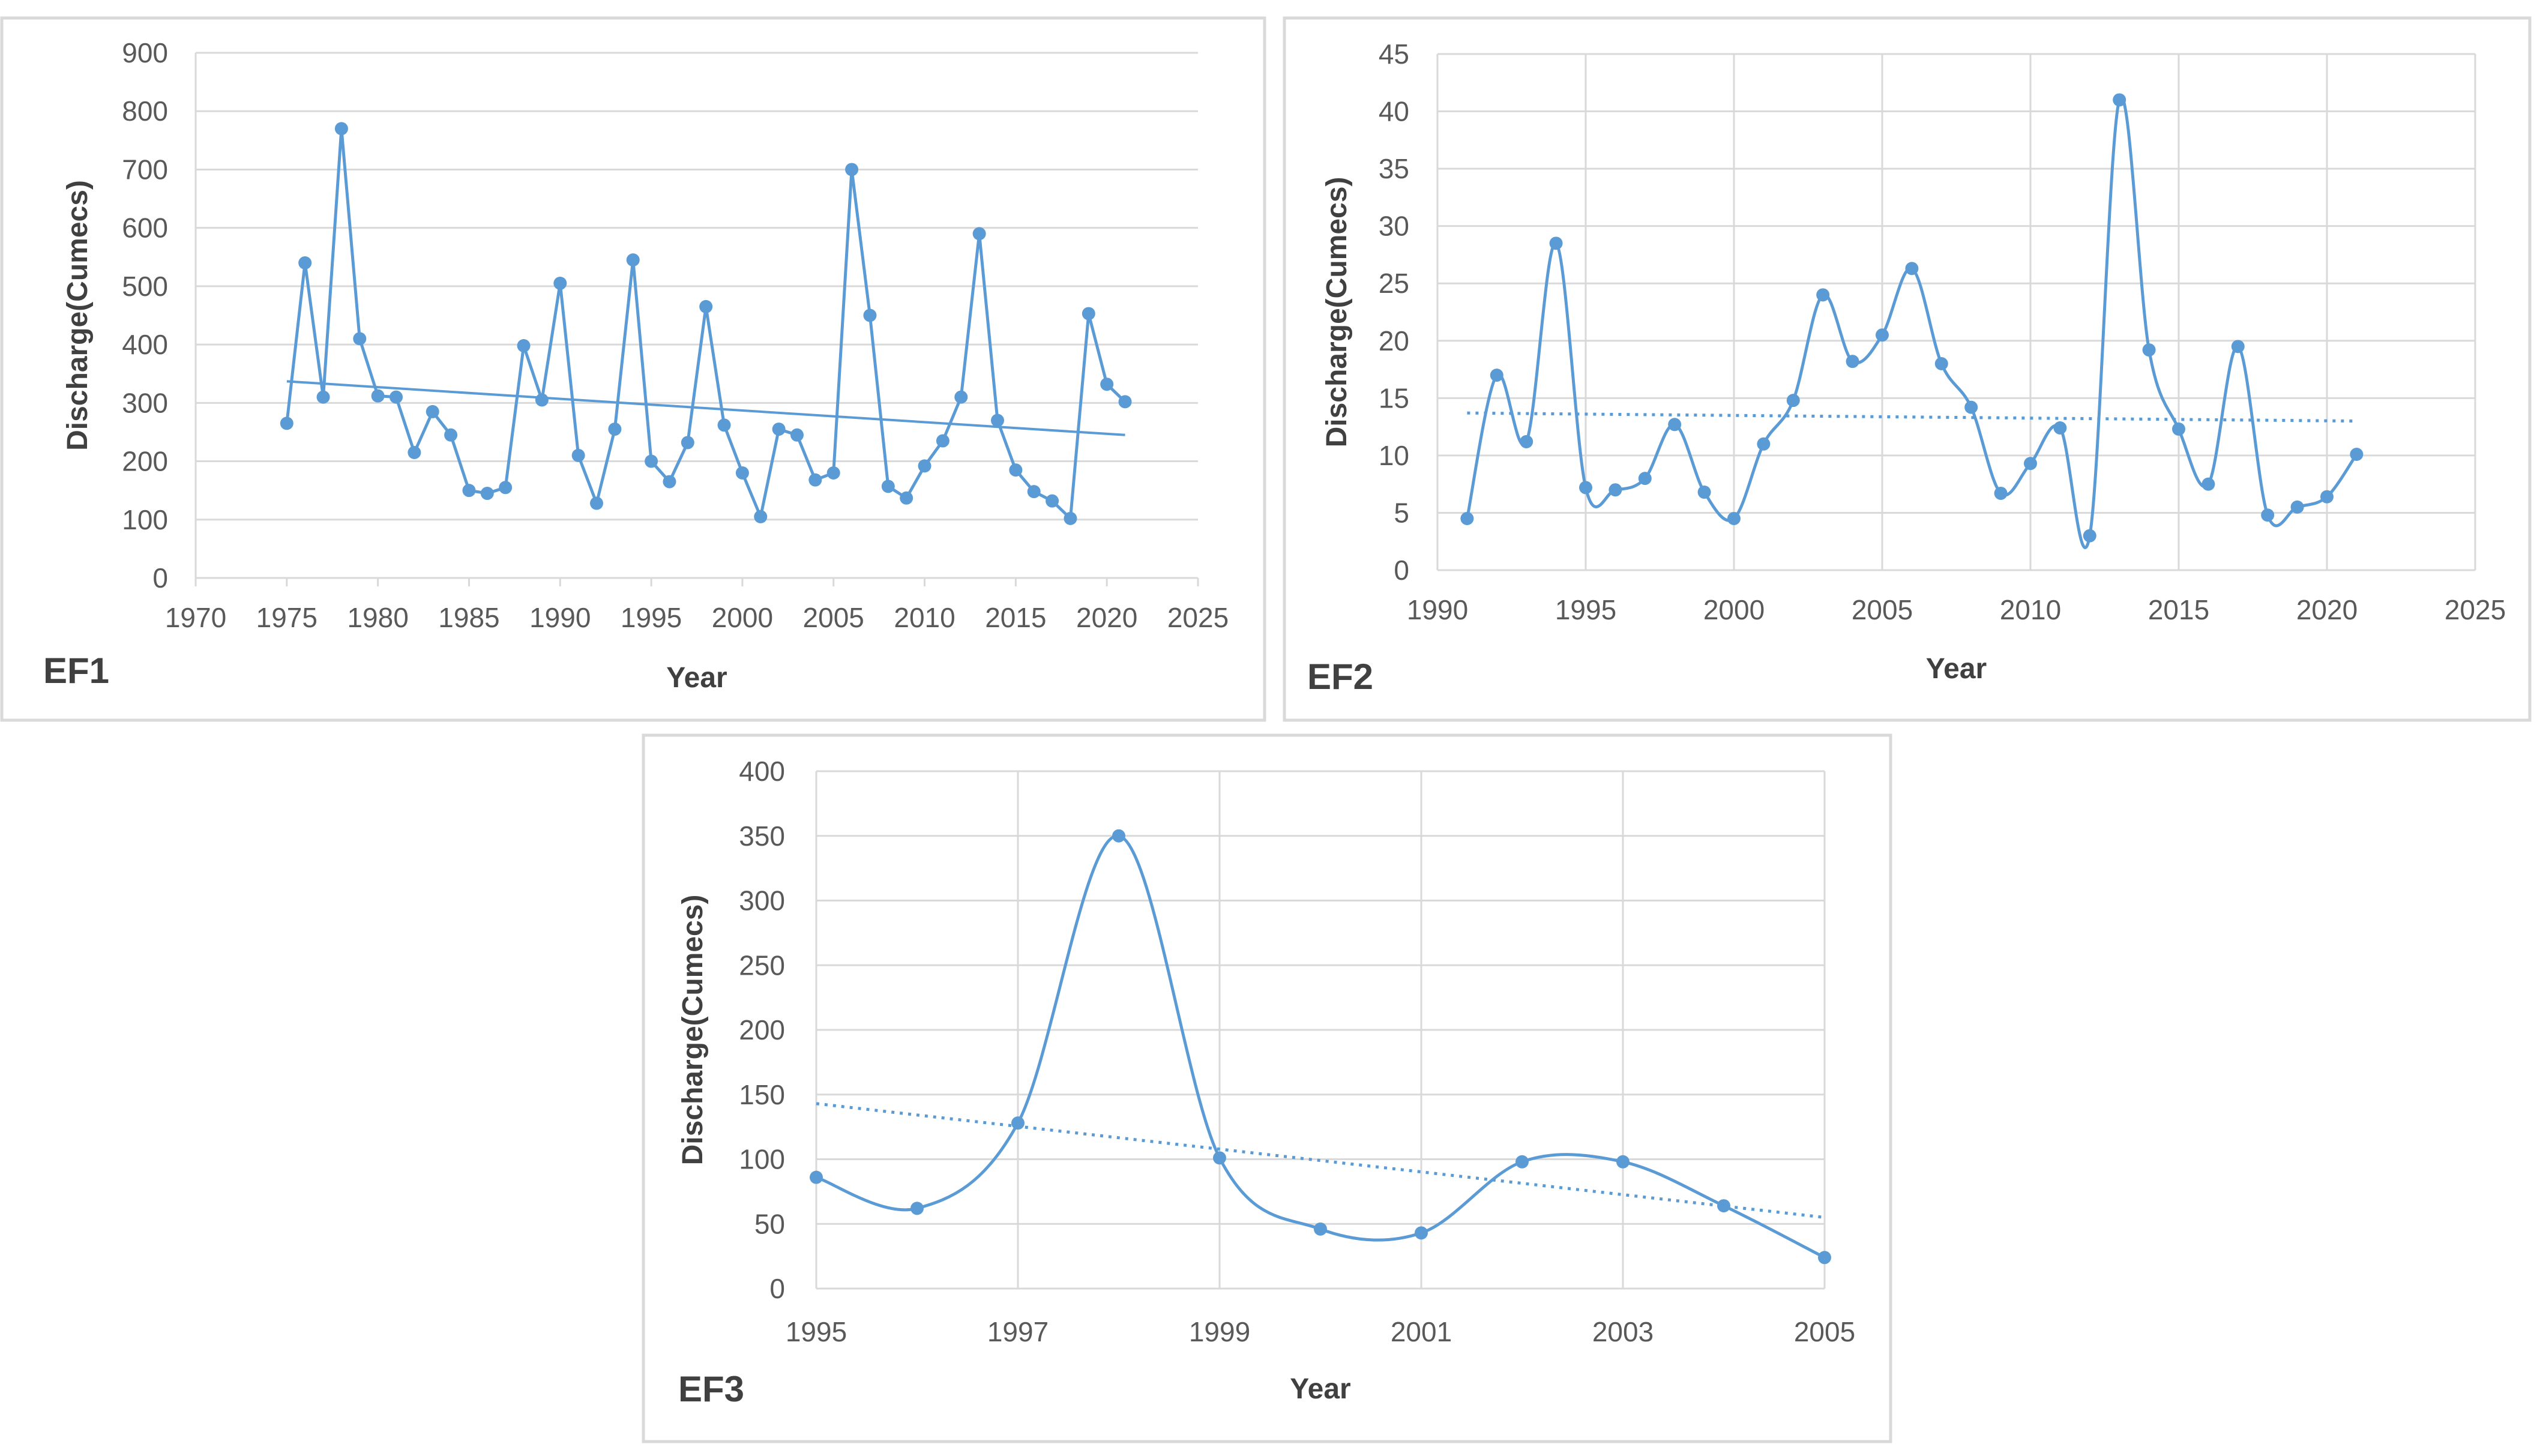  What do you see at coordinates (762, 836) in the screenshot?
I see `y-tick-label: 350` at bounding box center [762, 836].